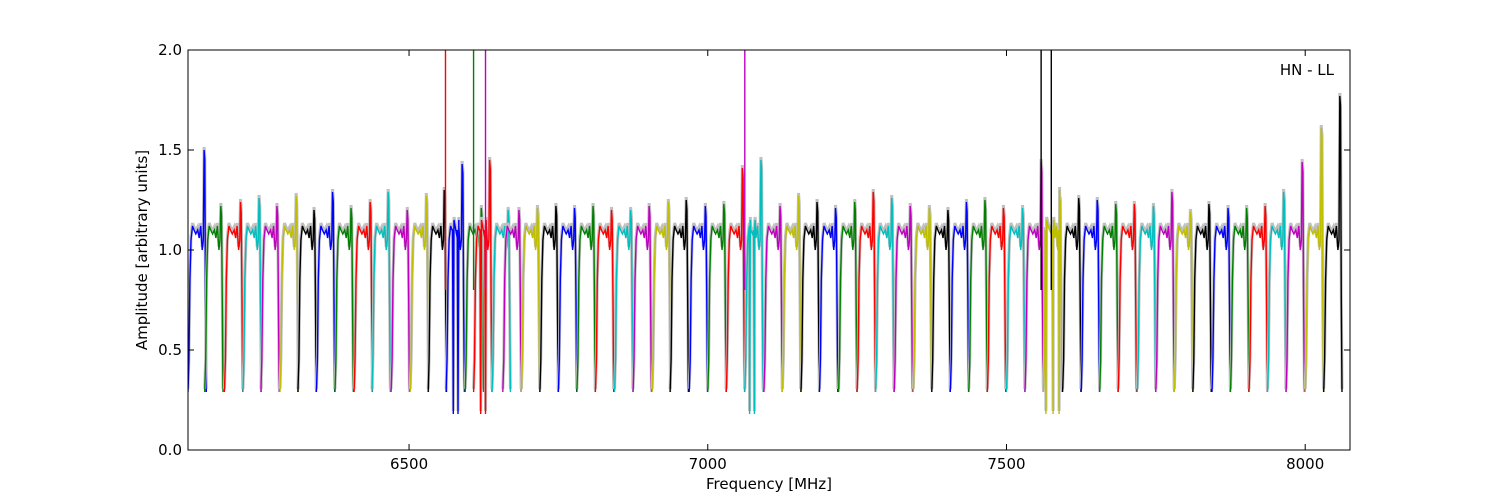 This screenshot has width=1500, height=500. Describe the element at coordinates (1305, 464) in the screenshot. I see `x-tick-label: 8000` at that location.